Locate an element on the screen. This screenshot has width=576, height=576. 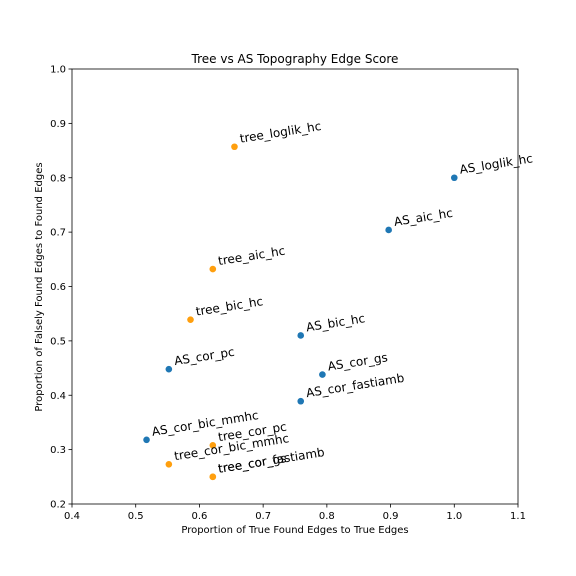
chart-title: Tree vs AS Topography Edge Score is located at coordinates (295, 59).